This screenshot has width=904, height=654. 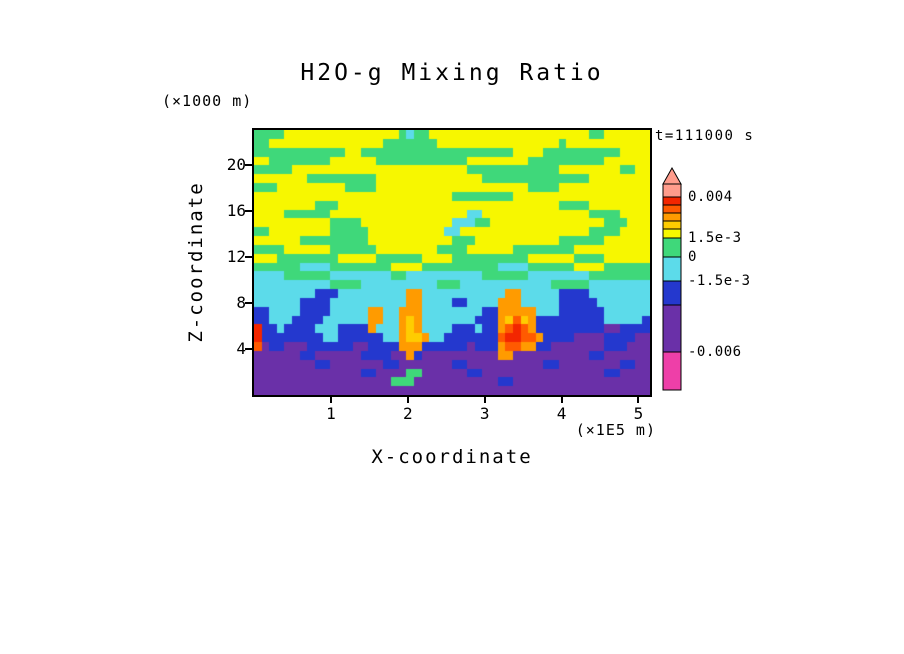 I want to click on z-tick-label: 16, so click(x=236, y=210).